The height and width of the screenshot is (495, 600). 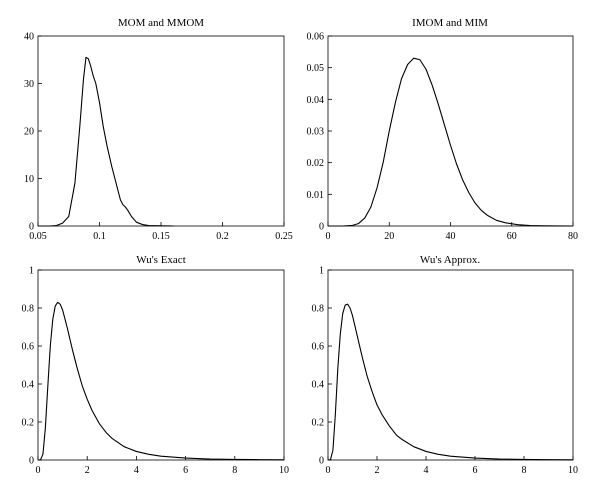 What do you see at coordinates (29, 179) in the screenshot?
I see `y-tick-label: 10` at bounding box center [29, 179].